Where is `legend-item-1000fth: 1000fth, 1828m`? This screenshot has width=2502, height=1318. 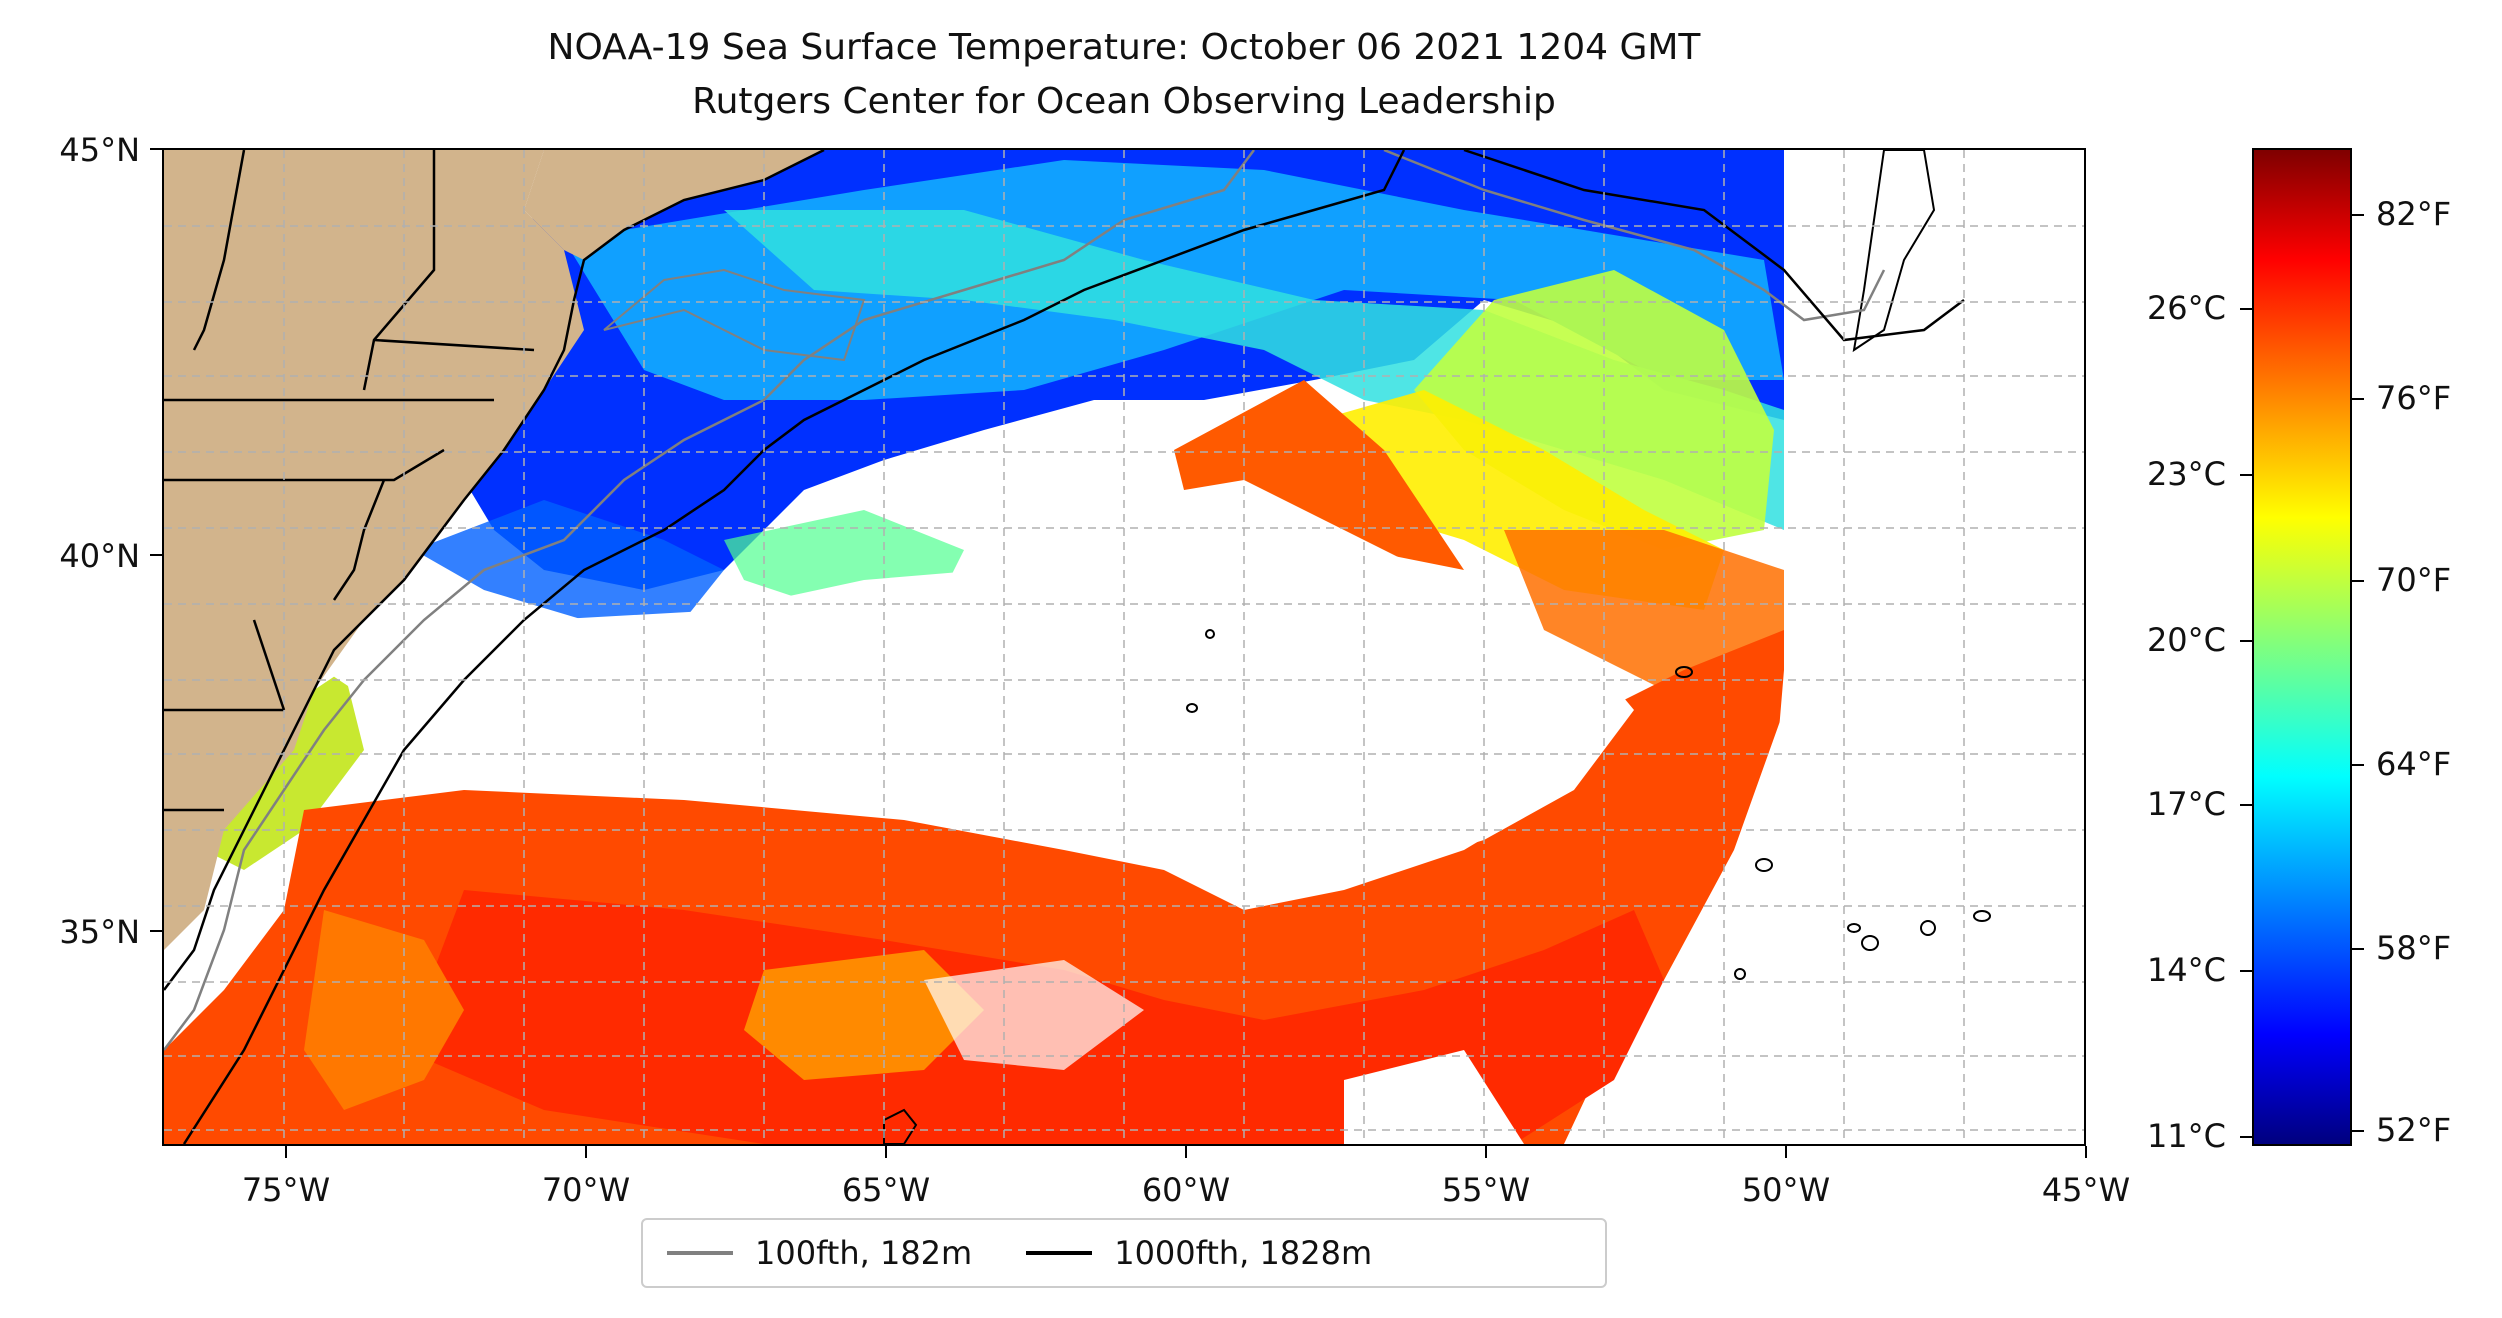
legend-item-1000fth: 1000fth, 1828m is located at coordinates (1199, 1253).